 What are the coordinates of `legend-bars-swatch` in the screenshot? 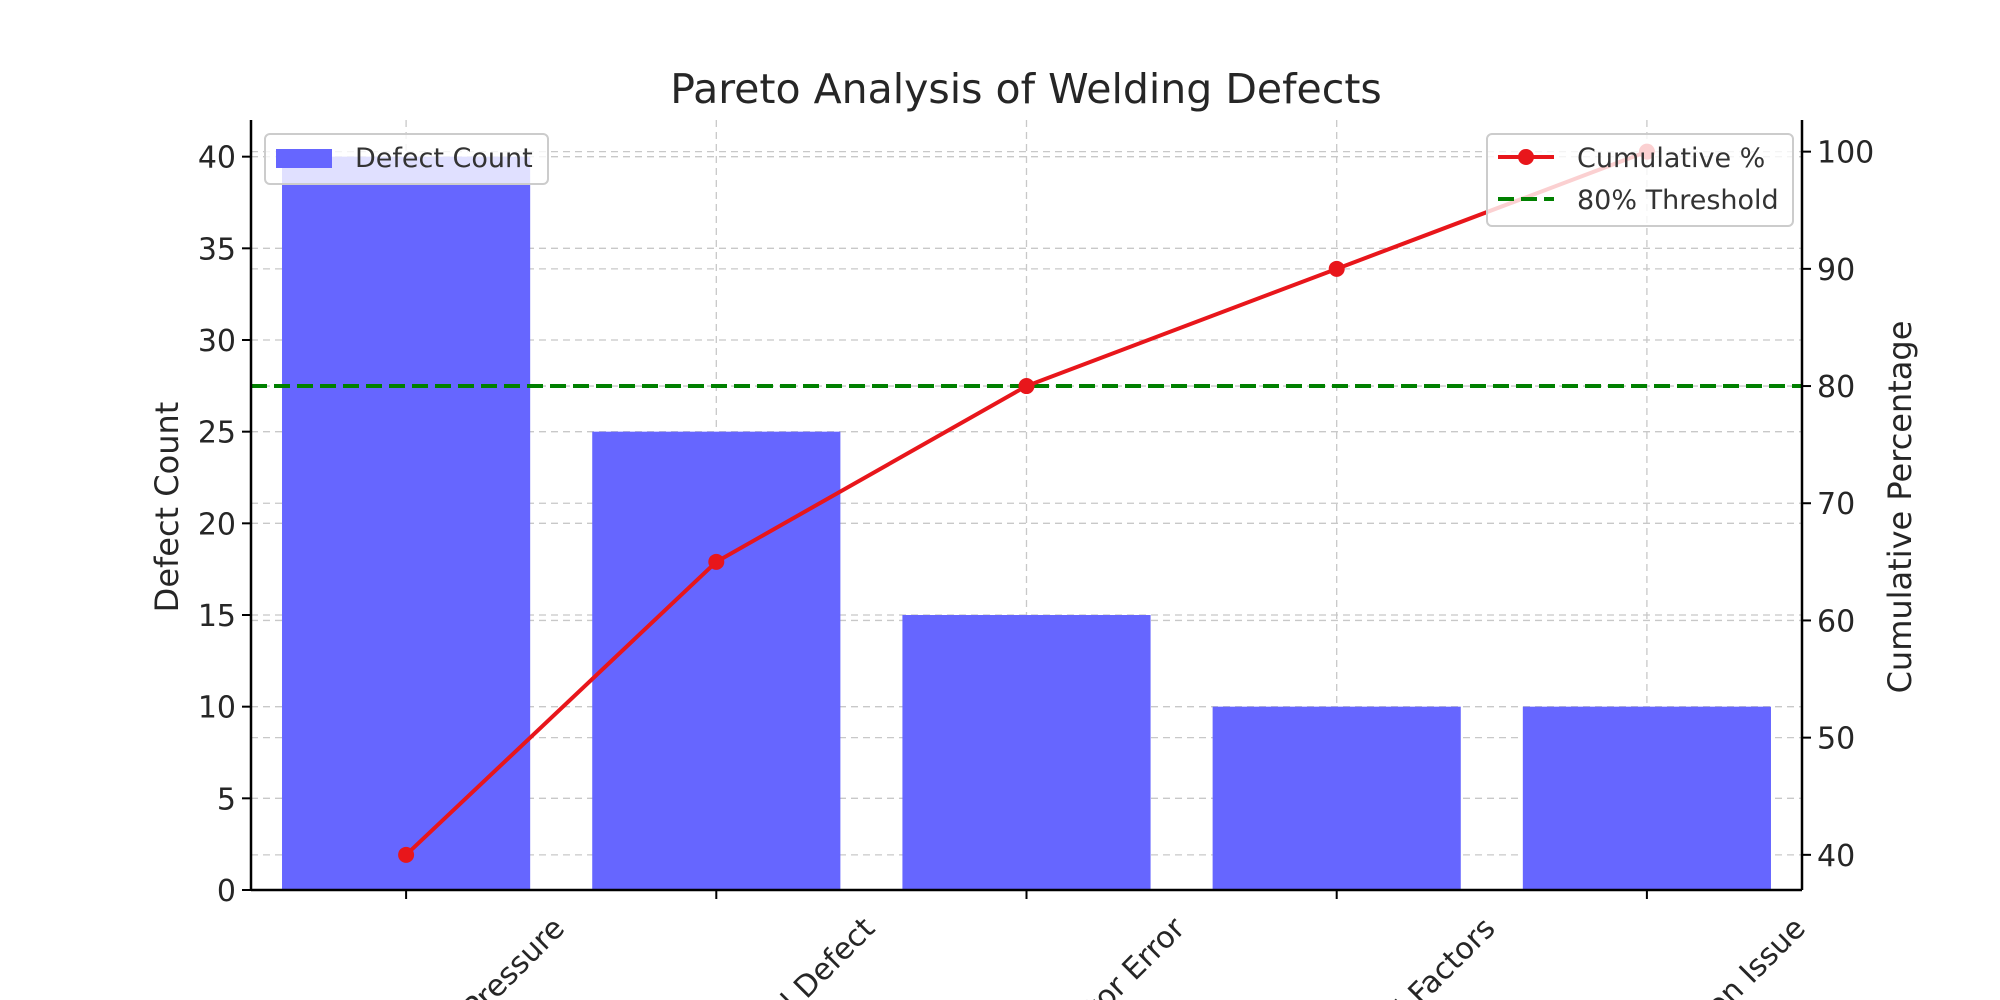 It's located at (304, 158).